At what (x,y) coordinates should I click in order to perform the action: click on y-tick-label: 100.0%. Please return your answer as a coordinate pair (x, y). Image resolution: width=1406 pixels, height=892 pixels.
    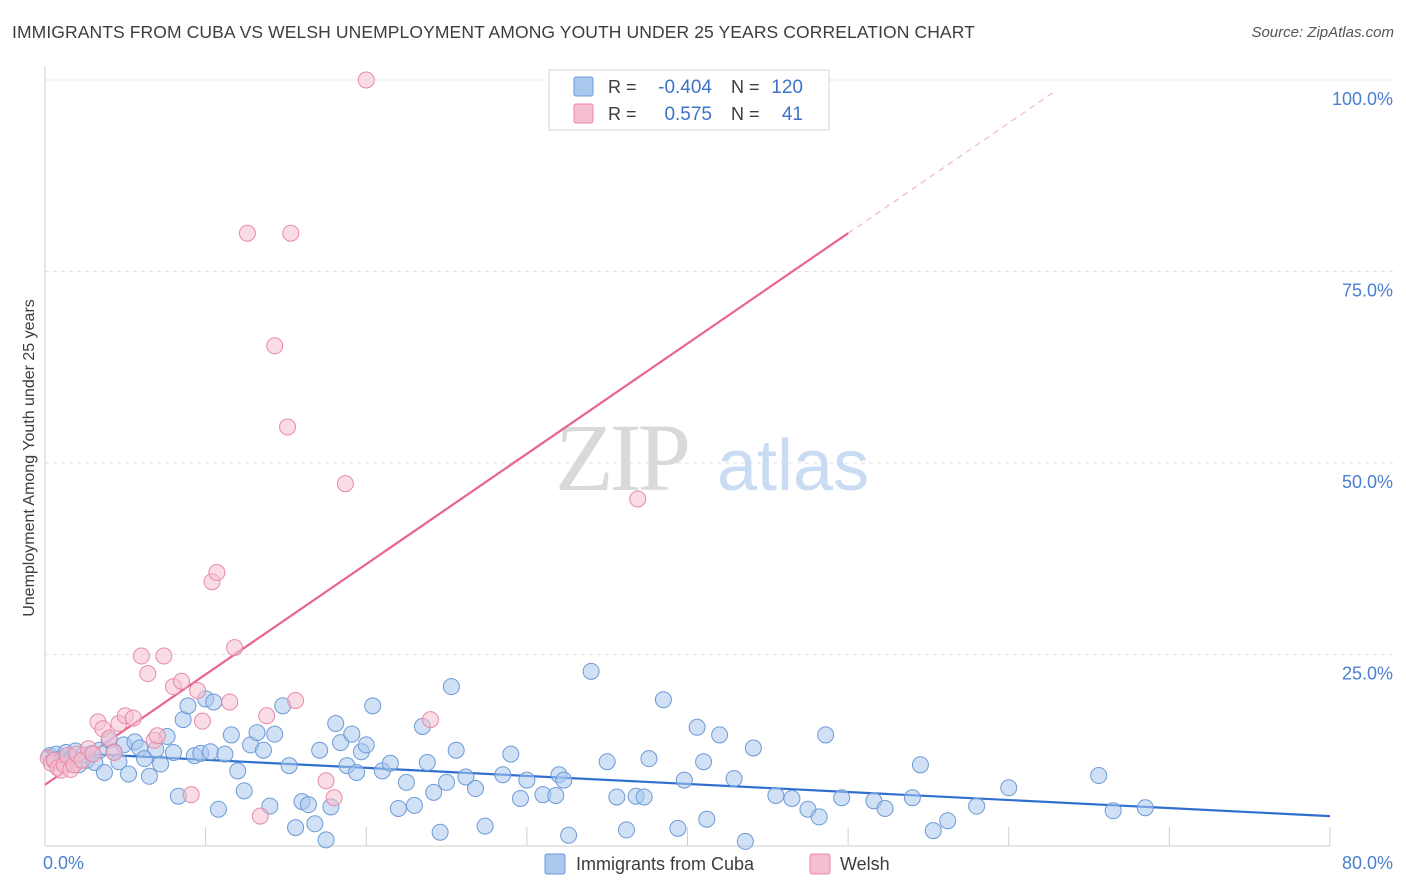
    Looking at the image, I should click on (1362, 99).